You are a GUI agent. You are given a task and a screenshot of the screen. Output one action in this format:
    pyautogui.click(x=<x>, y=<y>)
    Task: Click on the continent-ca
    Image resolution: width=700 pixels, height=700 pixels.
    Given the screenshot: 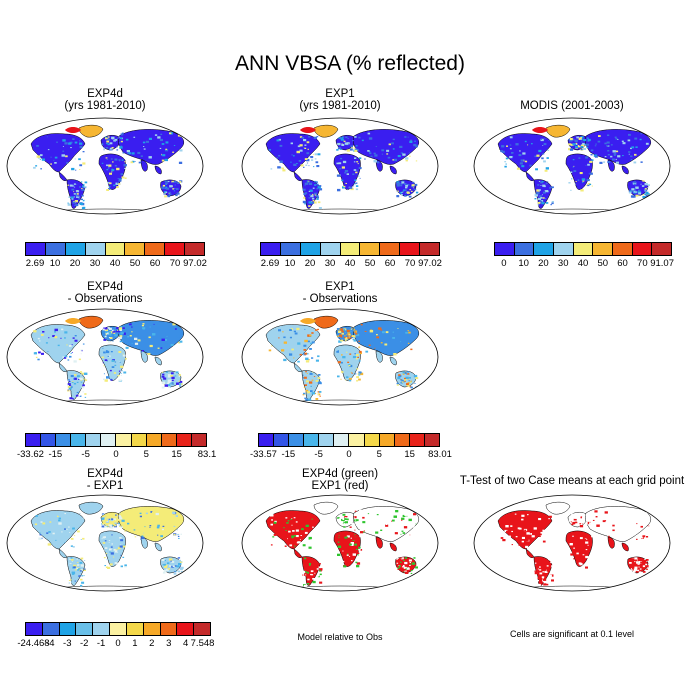 What is the action you would take?
    pyautogui.click(x=530, y=553)
    